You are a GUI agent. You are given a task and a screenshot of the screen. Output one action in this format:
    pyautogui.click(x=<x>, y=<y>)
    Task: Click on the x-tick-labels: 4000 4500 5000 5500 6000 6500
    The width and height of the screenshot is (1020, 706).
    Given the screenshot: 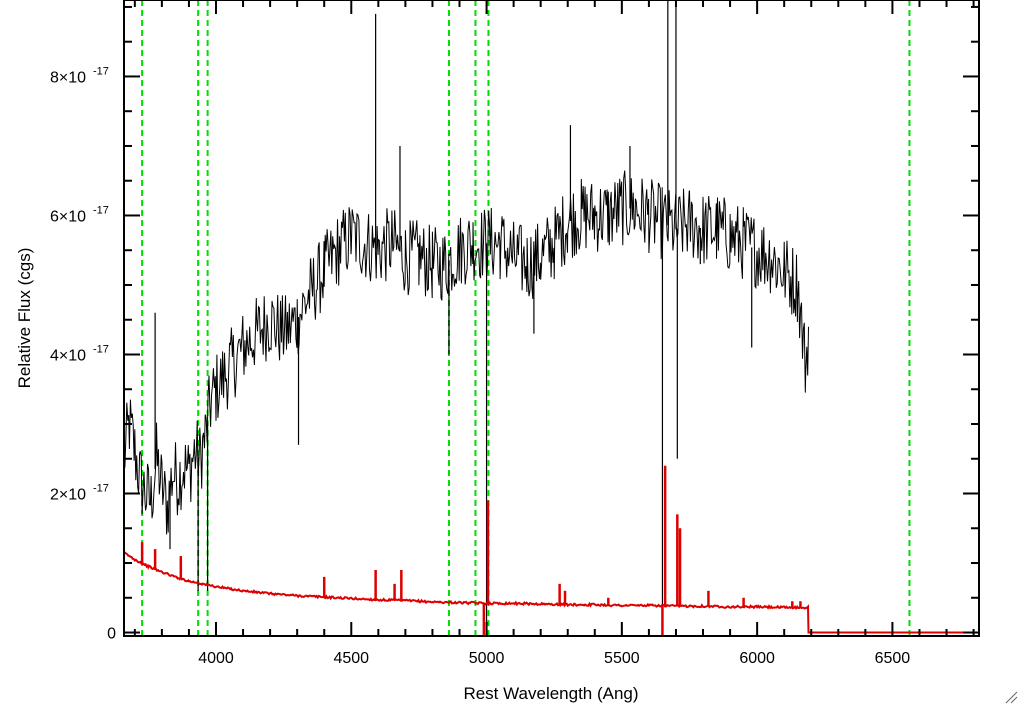 What is the action you would take?
    pyautogui.click(x=554, y=658)
    